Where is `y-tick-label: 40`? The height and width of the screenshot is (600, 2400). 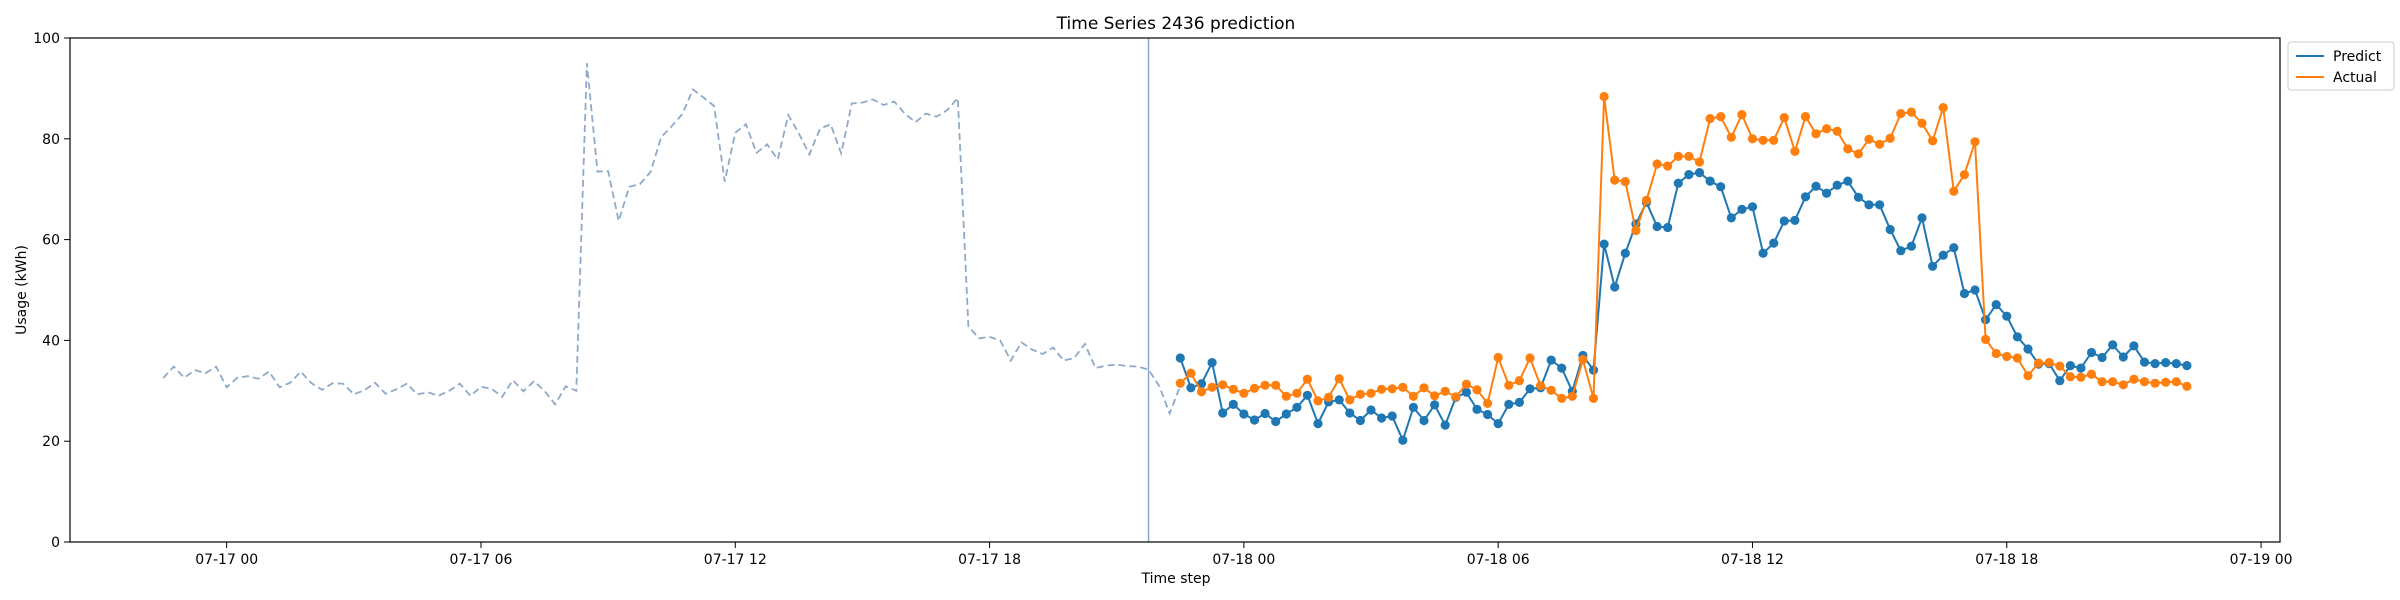
y-tick-label: 40 is located at coordinates (51, 341).